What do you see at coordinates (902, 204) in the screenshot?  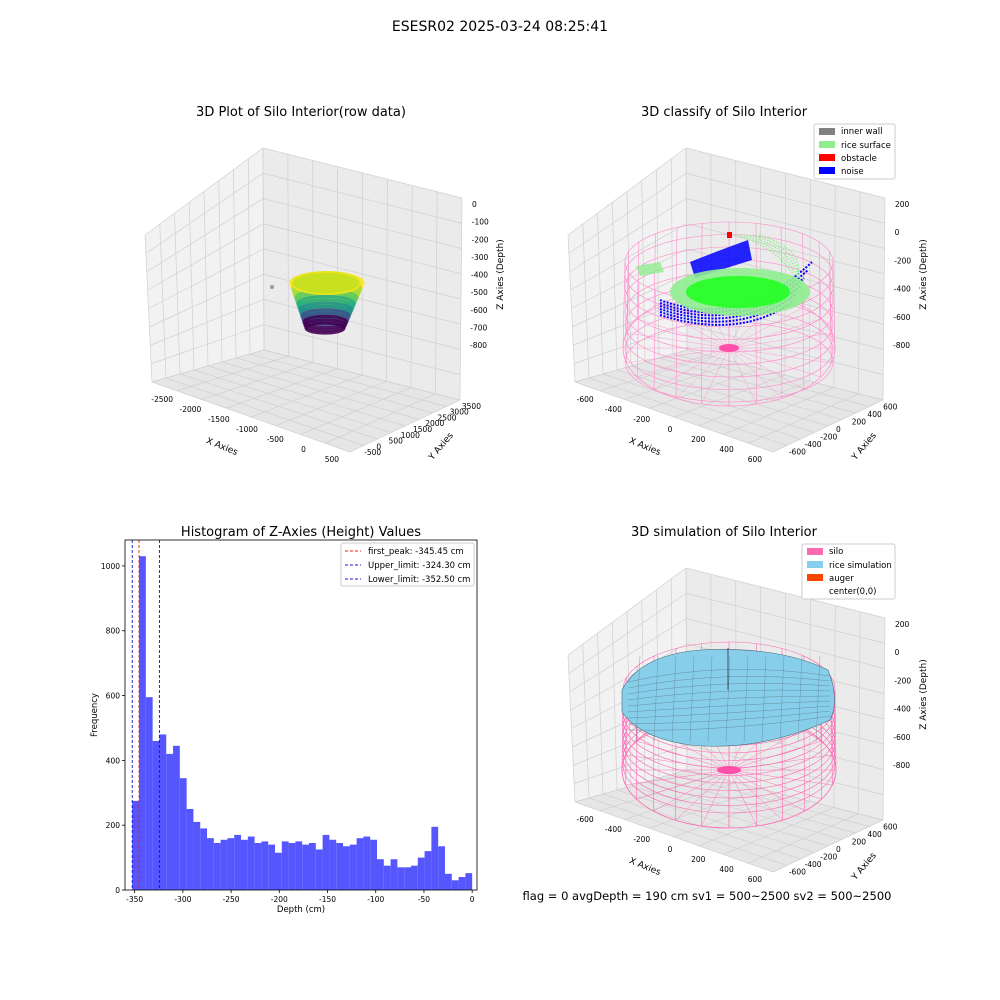 I see `p2-ztick-label: 200` at bounding box center [902, 204].